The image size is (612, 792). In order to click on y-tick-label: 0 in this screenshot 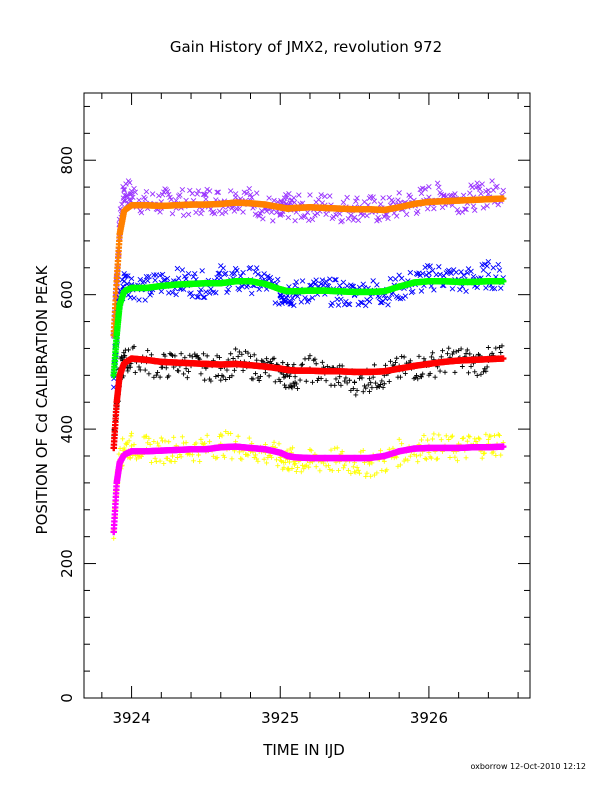, I will do `click(67, 698)`.